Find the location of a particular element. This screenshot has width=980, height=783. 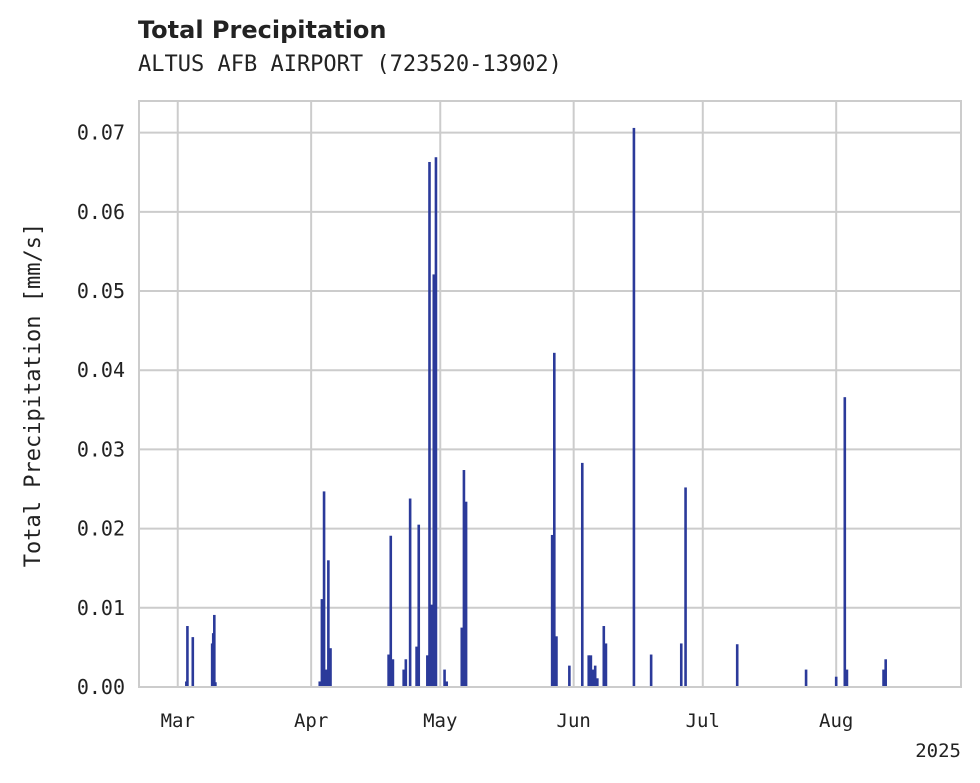

x-axis-year-label: 2025 is located at coordinates (938, 751).